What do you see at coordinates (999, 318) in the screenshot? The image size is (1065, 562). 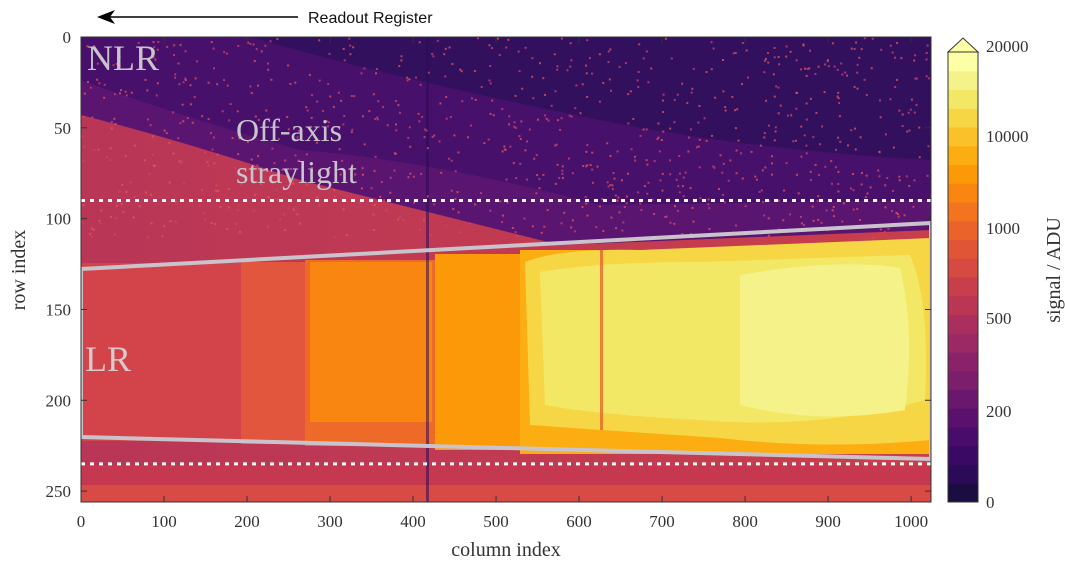 I see `colorbar-tick-label: 500` at bounding box center [999, 318].